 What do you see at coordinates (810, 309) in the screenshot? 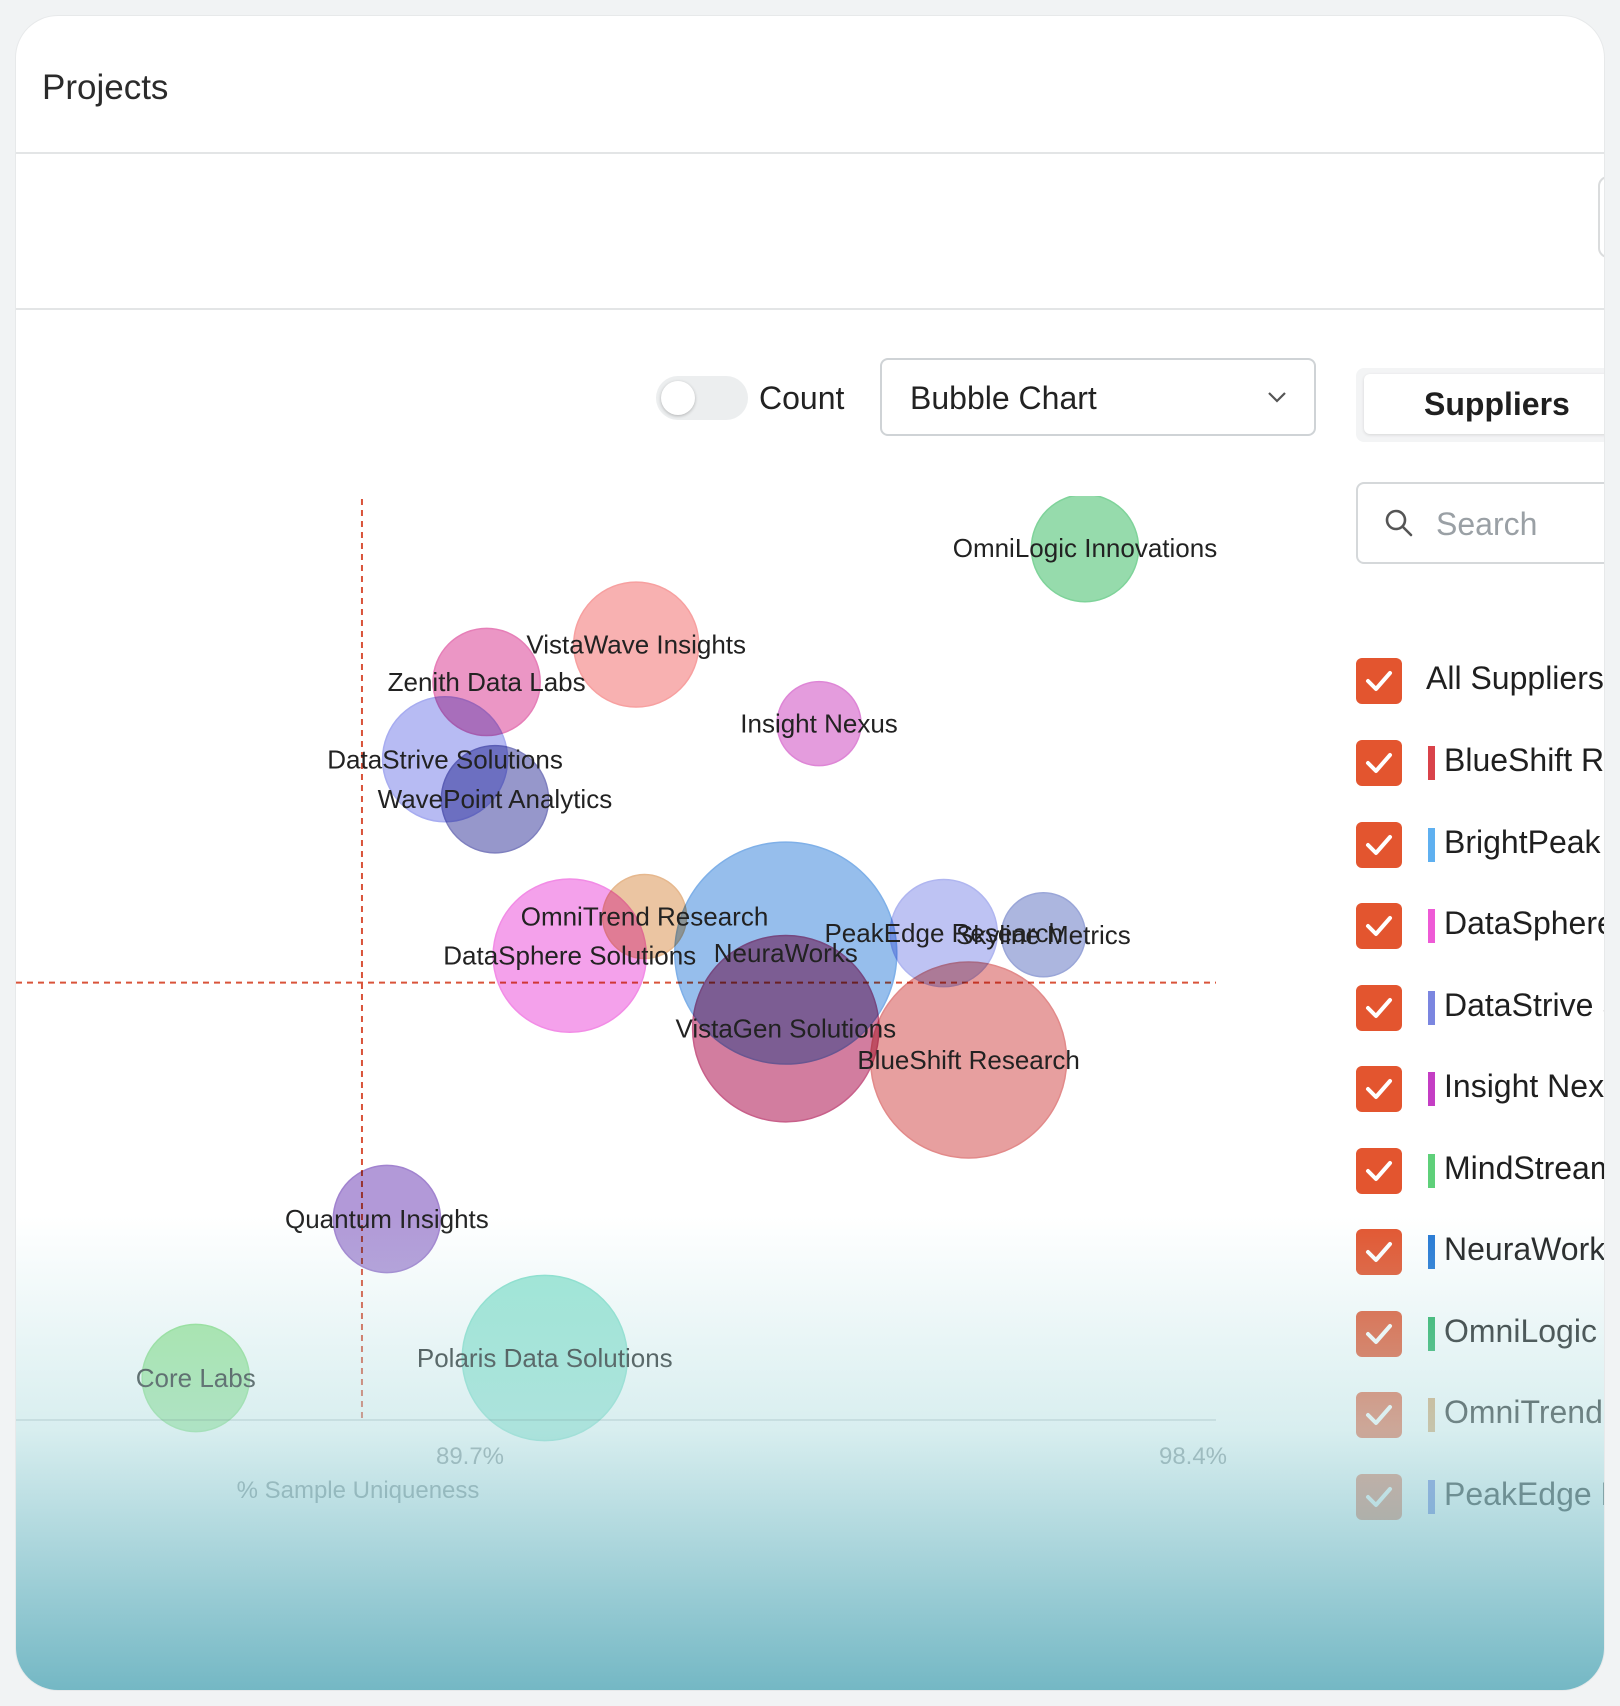
I see `filter-bar-divider` at bounding box center [810, 309].